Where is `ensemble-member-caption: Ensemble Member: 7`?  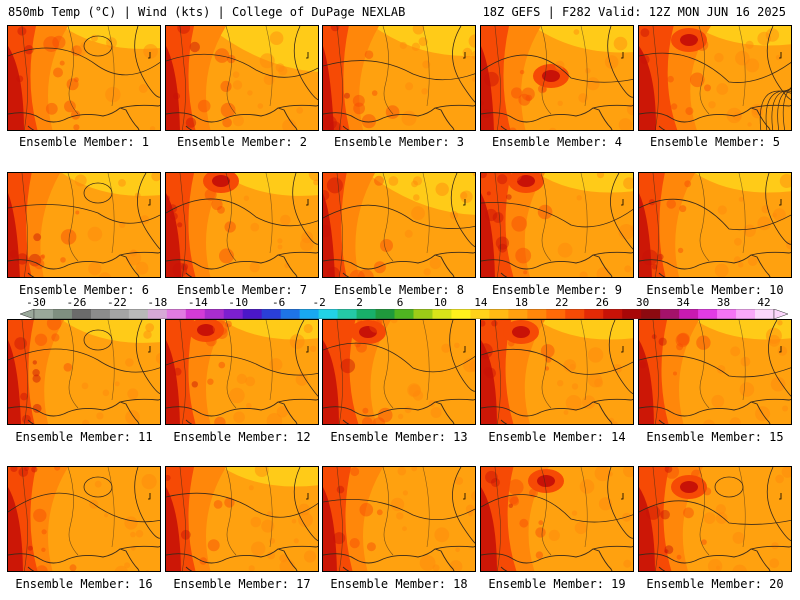 ensemble-member-caption: Ensemble Member: 7 is located at coordinates (242, 290).